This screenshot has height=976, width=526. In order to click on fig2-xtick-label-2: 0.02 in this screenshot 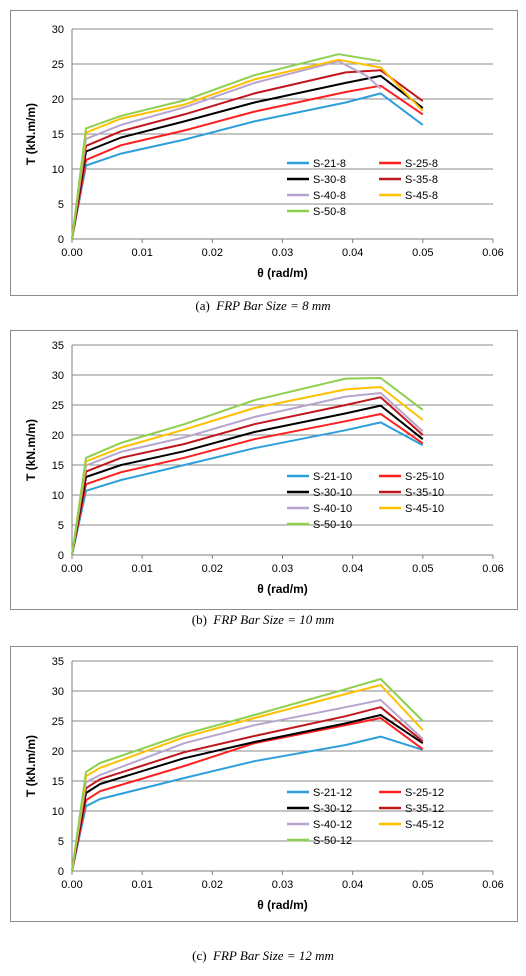, I will do `click(212, 885)`.